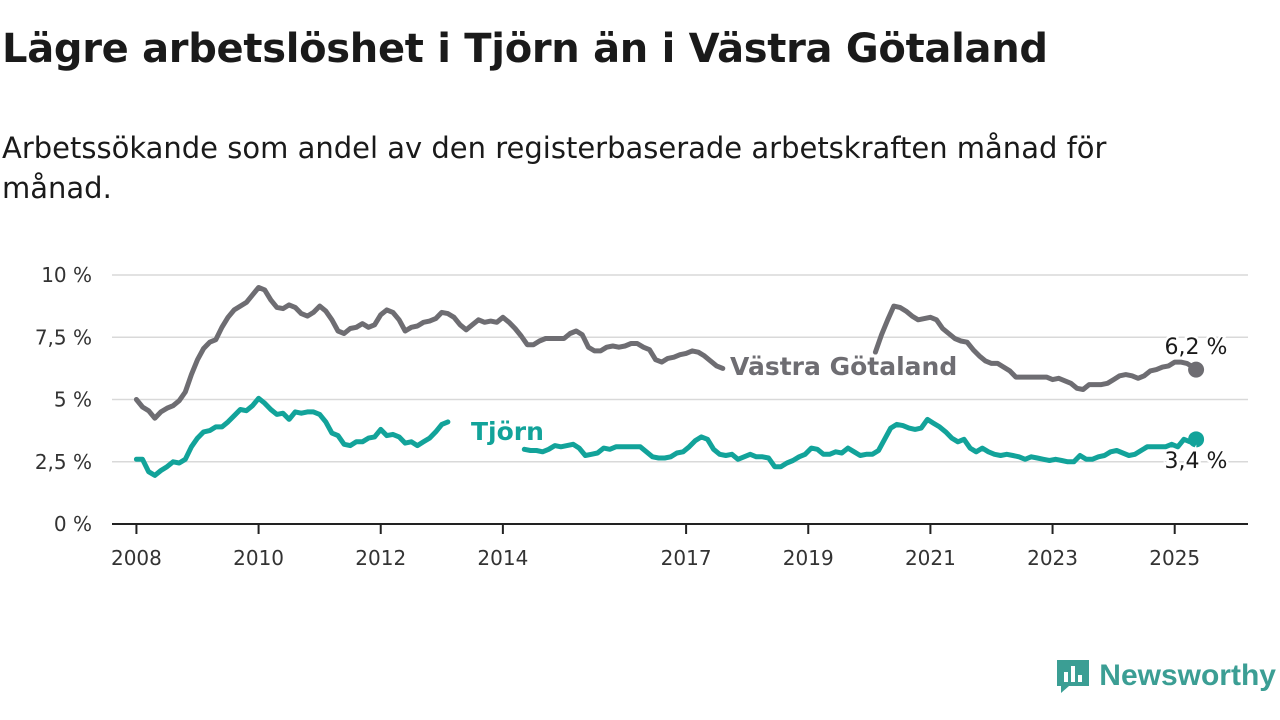 The width and height of the screenshot is (1280, 720). Describe the element at coordinates (1187, 675) in the screenshot. I see `logo-text: Newsworthy` at that location.